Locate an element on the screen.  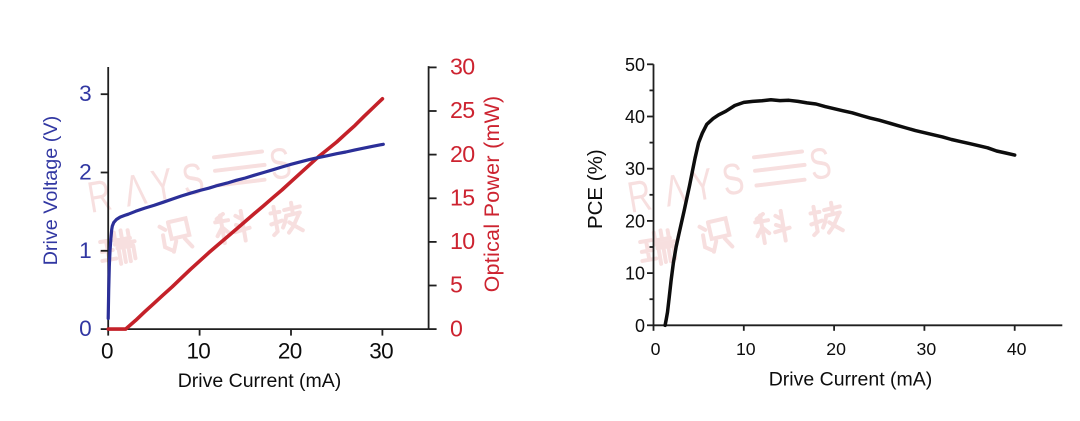
svg-text: PCE (%) is located at coordinates (595, 189).